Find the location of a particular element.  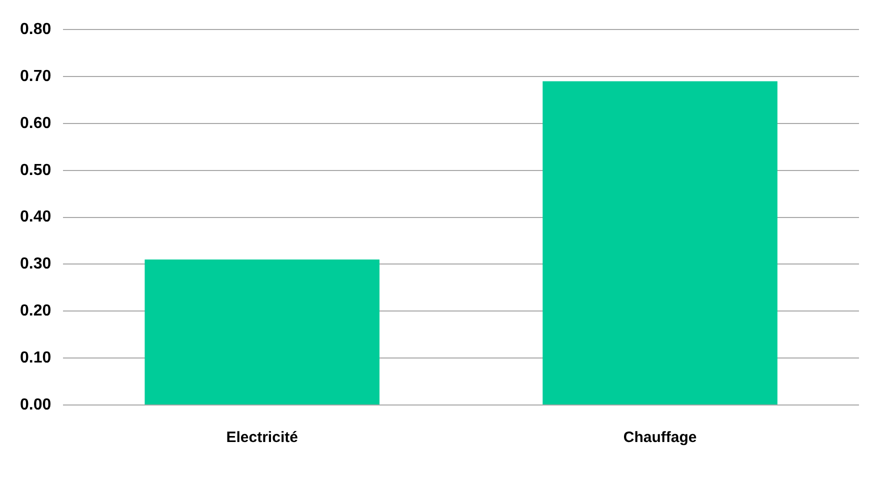

y-tick-label: 0.00 is located at coordinates (36, 405).